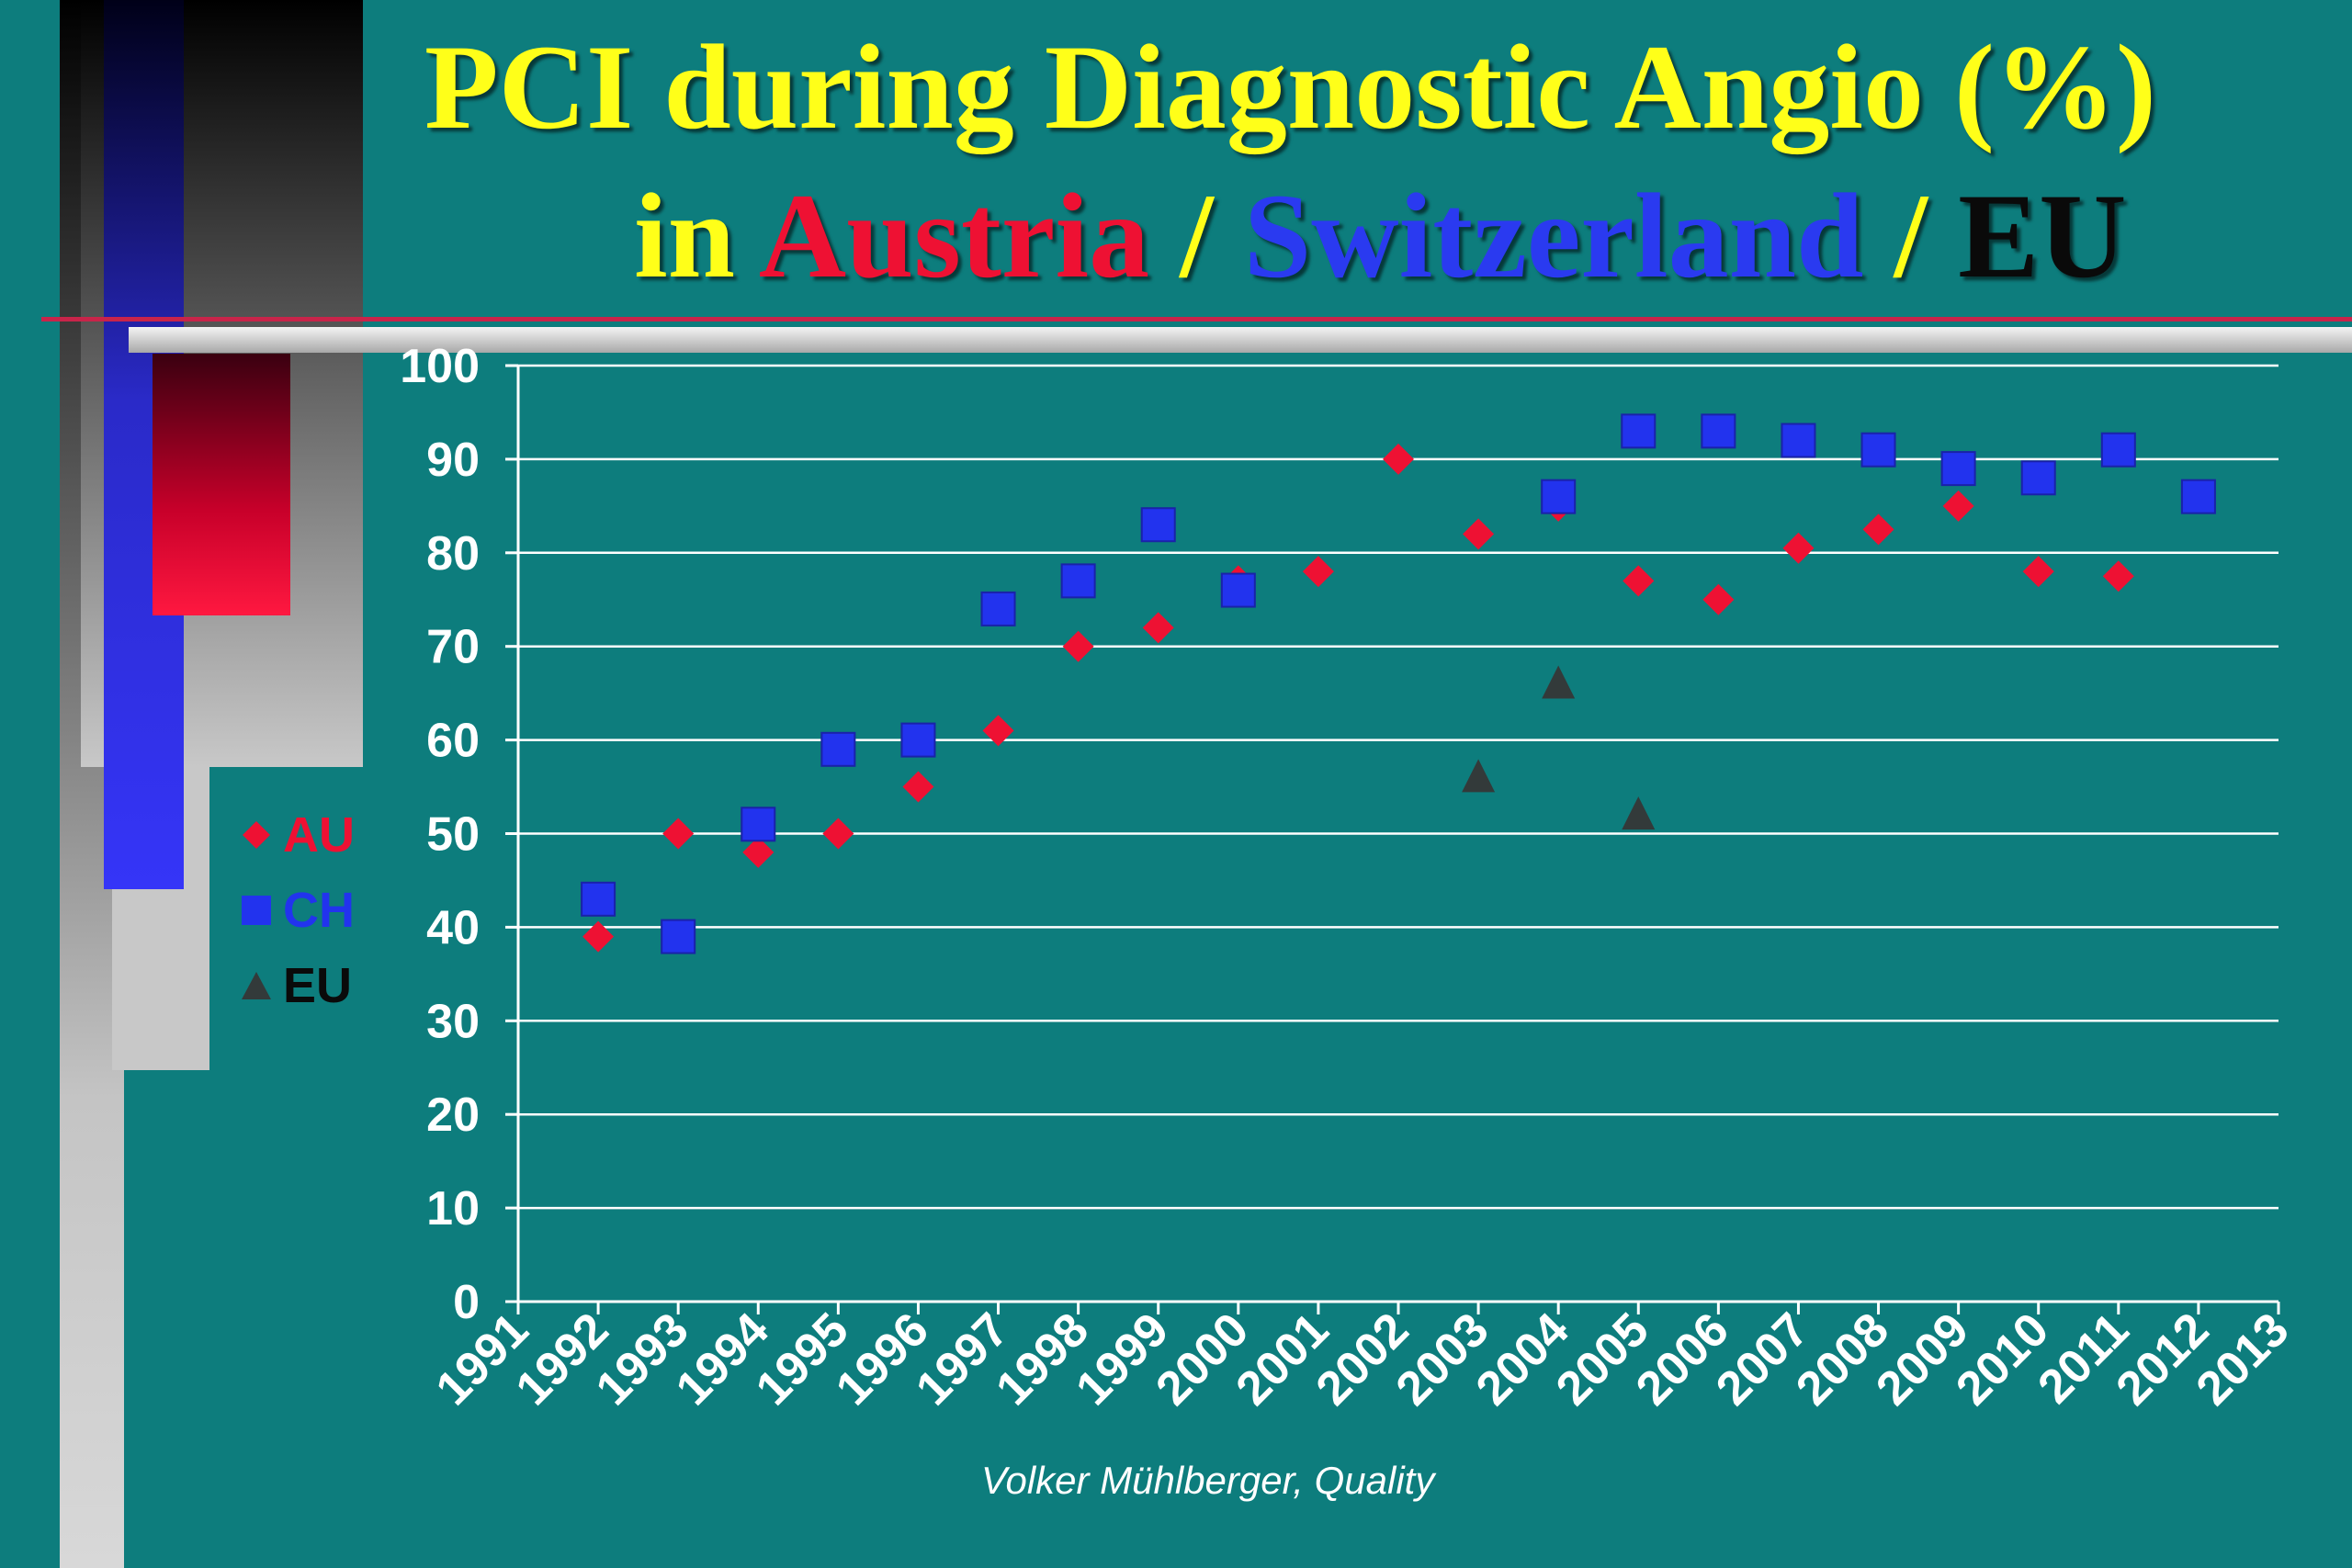  What do you see at coordinates (453, 742) in the screenshot?
I see `y-tick-label: 60` at bounding box center [453, 742].